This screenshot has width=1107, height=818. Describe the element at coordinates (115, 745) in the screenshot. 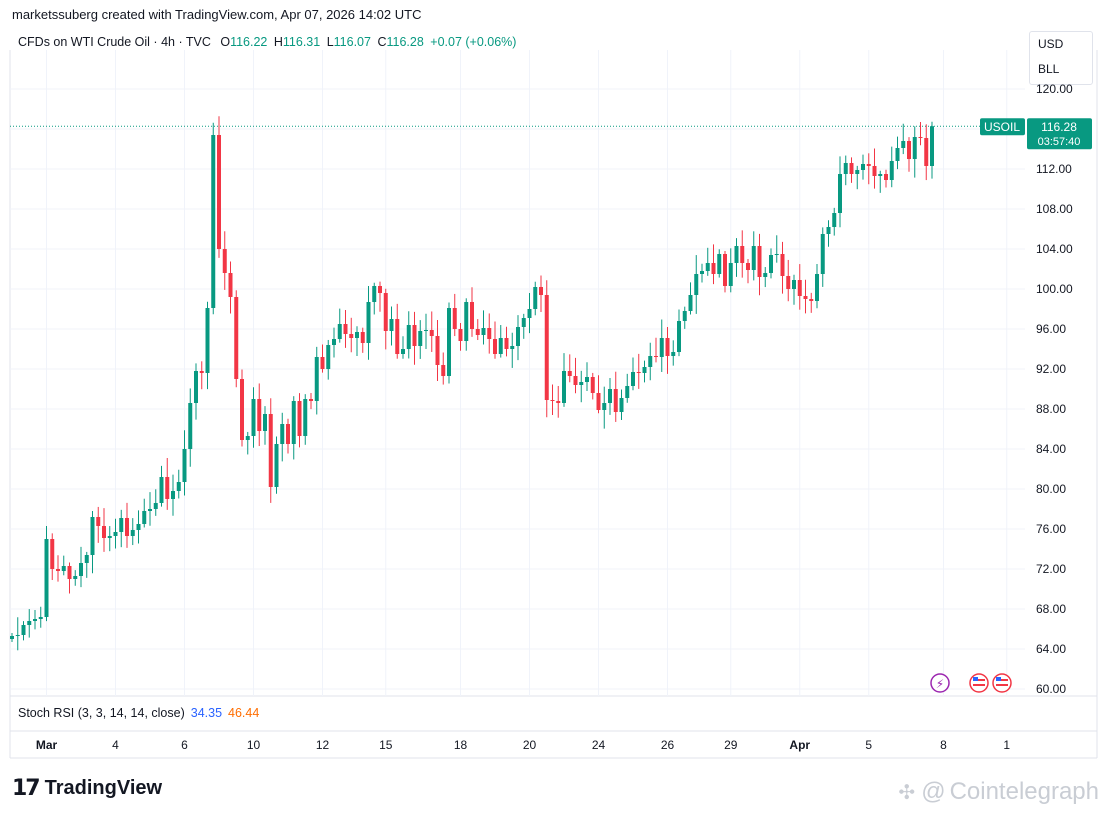

I see `x-tick-label: 4` at that location.